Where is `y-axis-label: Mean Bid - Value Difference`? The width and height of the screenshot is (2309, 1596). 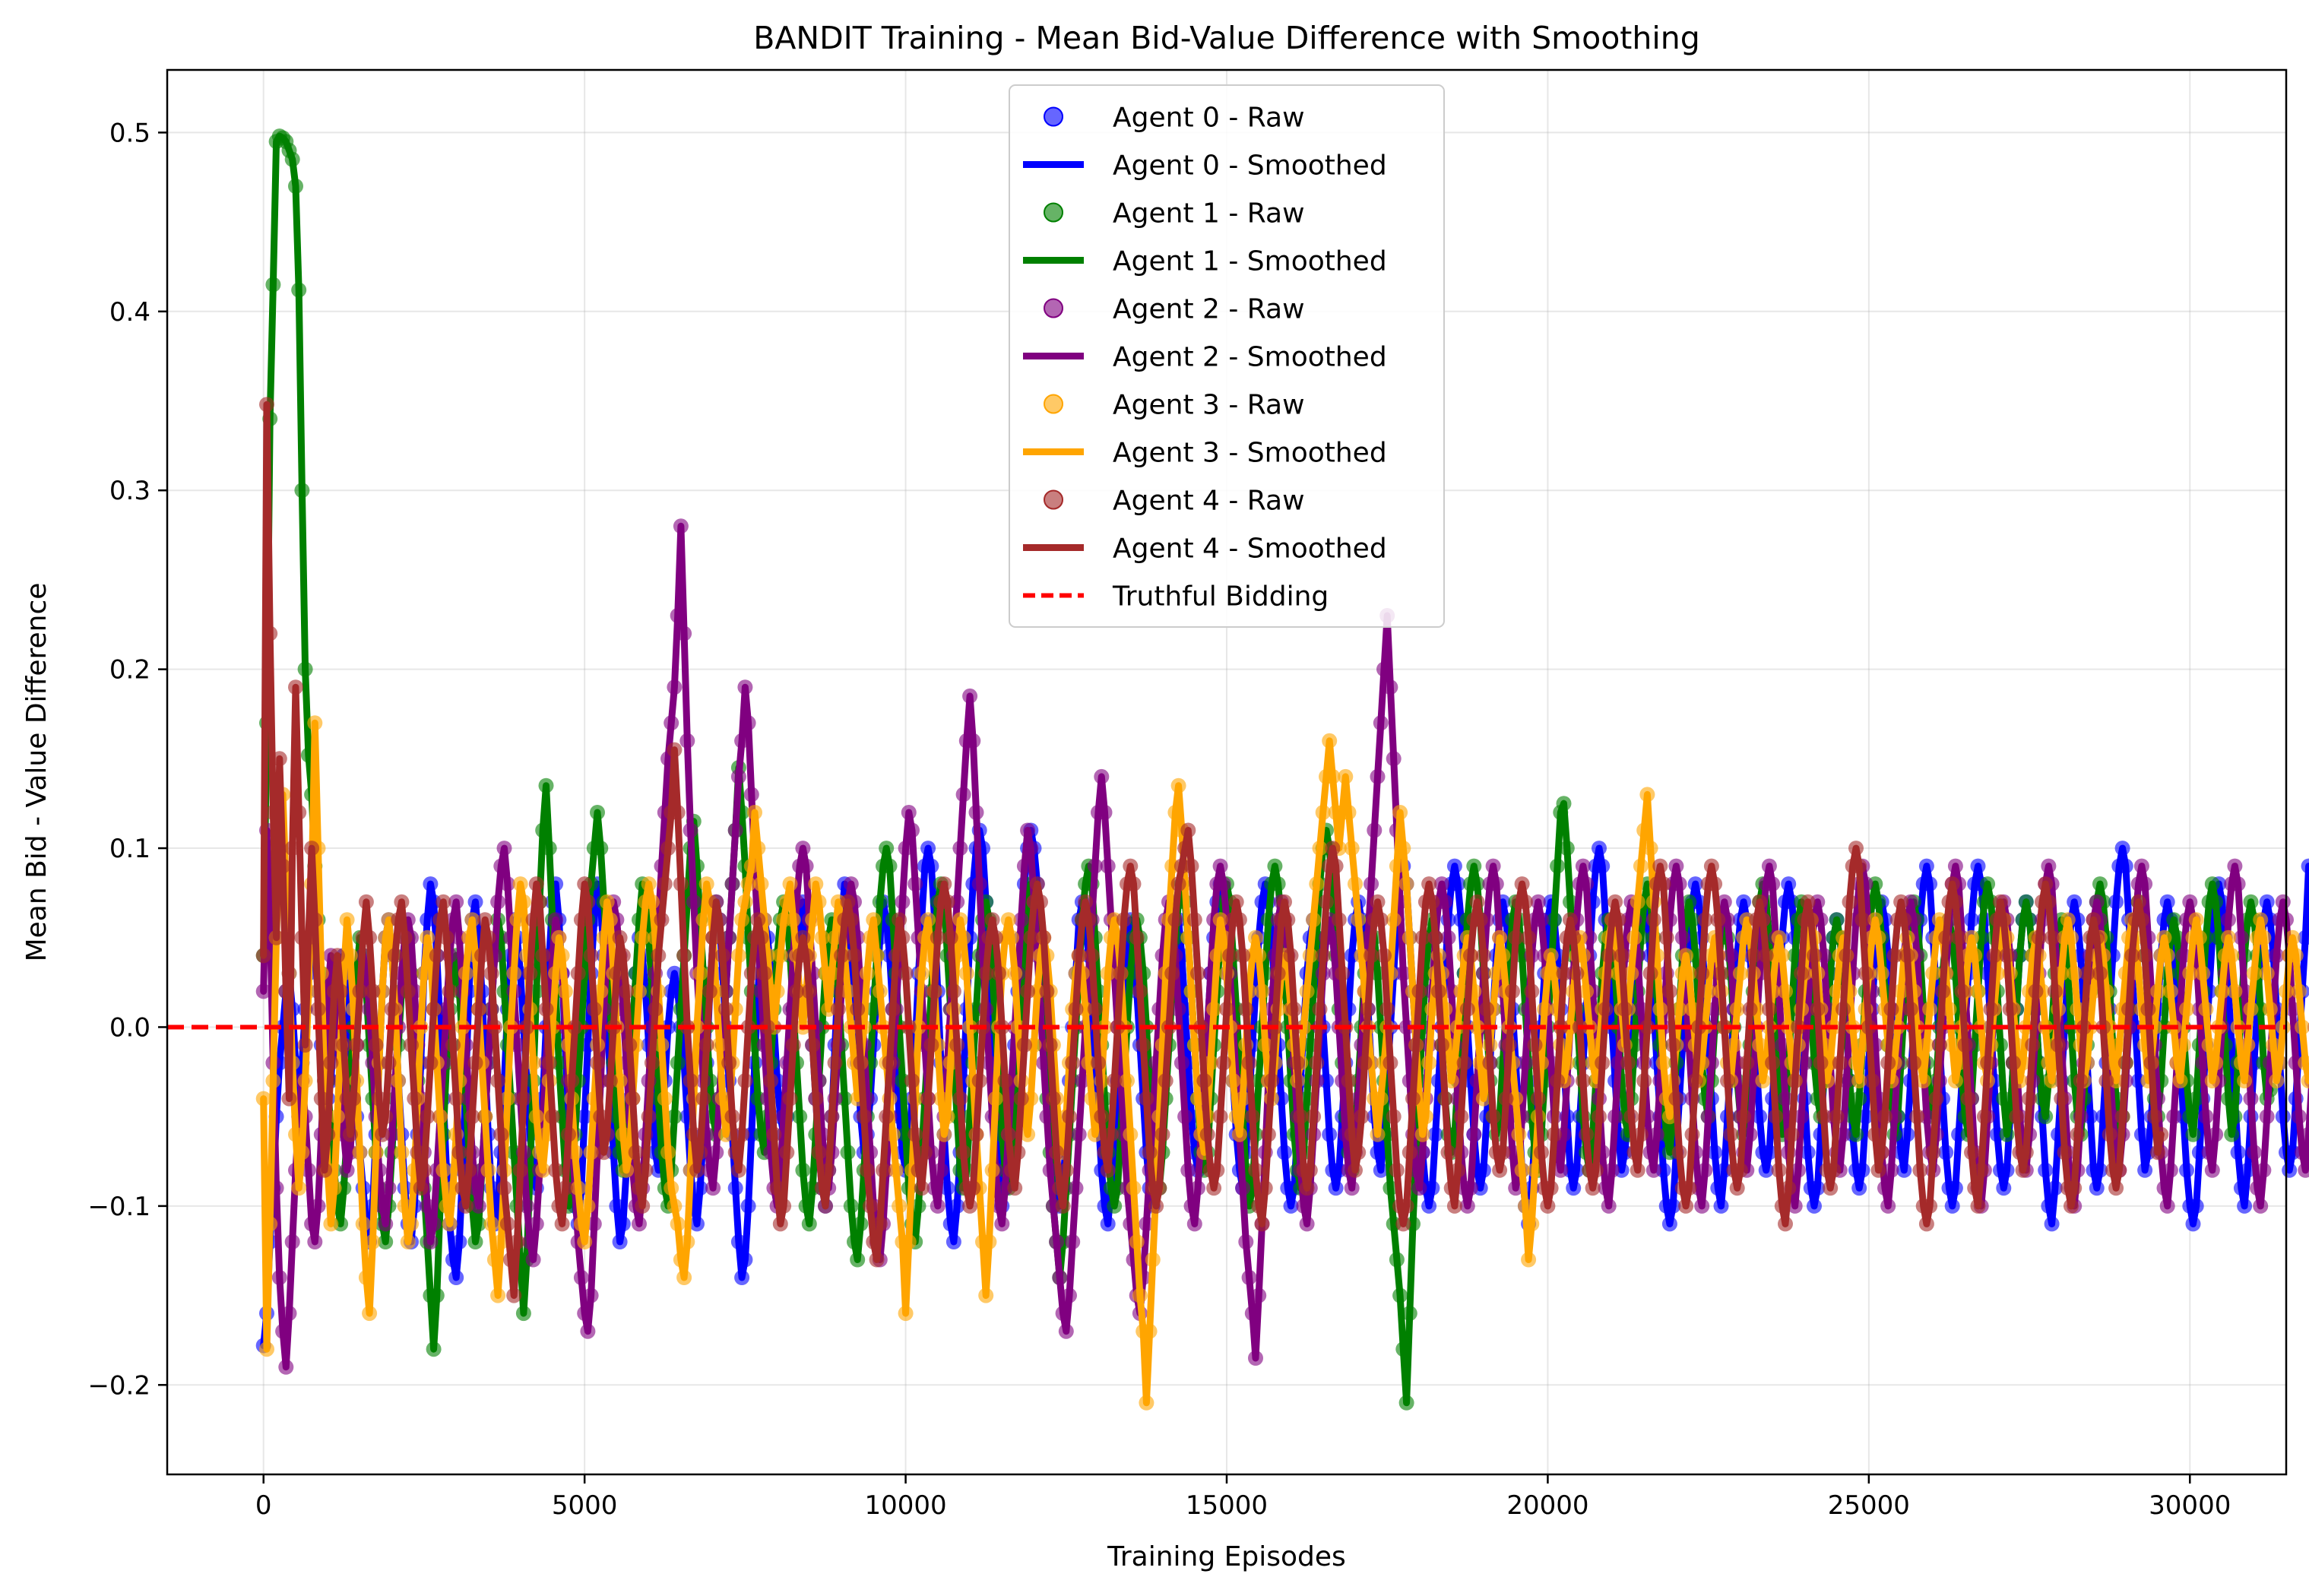 y-axis-label: Mean Bid - Value Difference is located at coordinates (36, 773).